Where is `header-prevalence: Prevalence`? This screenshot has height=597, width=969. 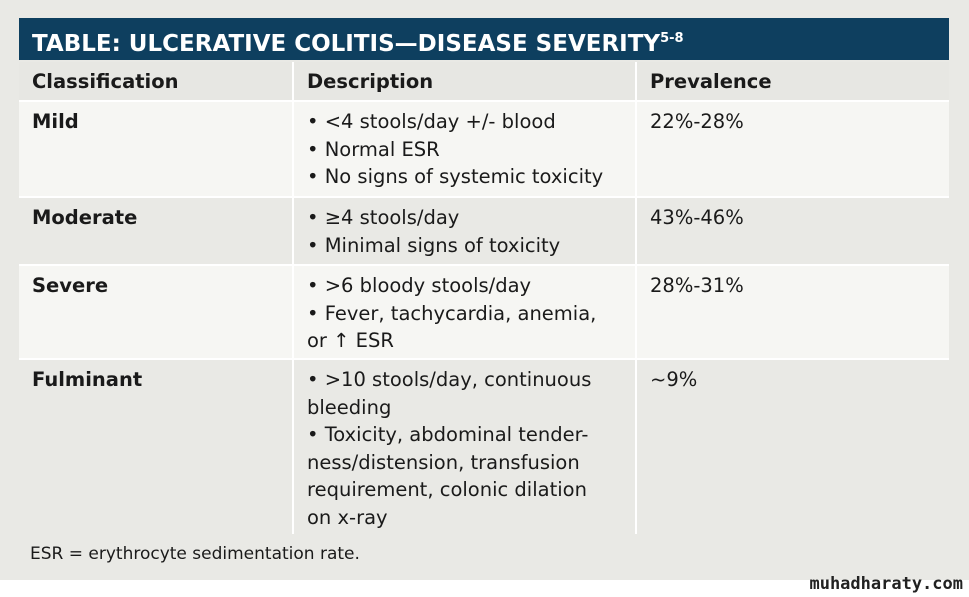 header-prevalence: Prevalence is located at coordinates (711, 81).